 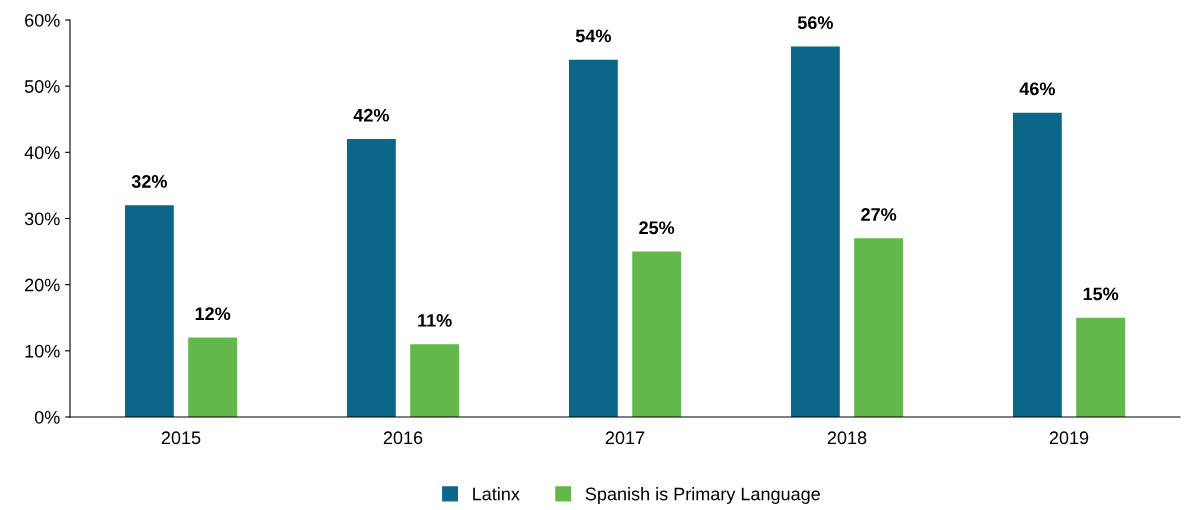 What do you see at coordinates (1037, 89) in the screenshot?
I see `data-label: 46%` at bounding box center [1037, 89].